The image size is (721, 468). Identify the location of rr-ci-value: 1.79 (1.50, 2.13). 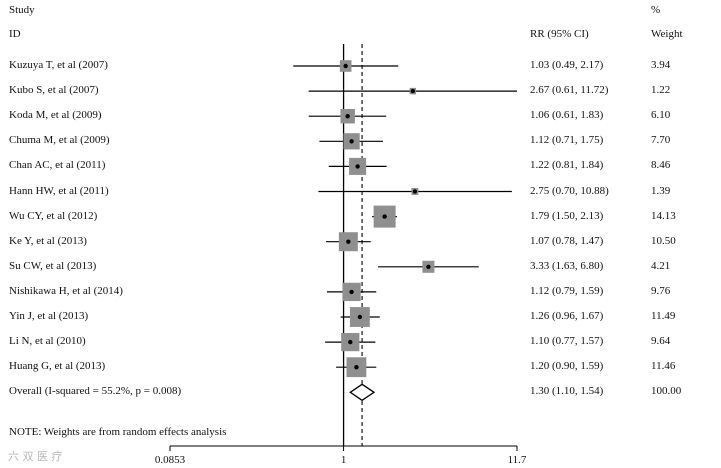
(567, 215).